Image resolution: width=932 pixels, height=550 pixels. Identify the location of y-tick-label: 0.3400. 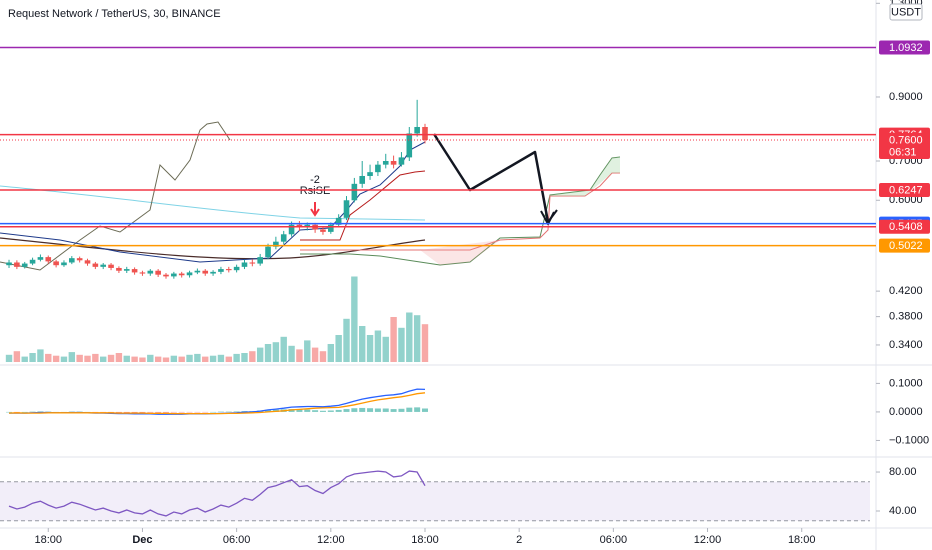
(906, 345).